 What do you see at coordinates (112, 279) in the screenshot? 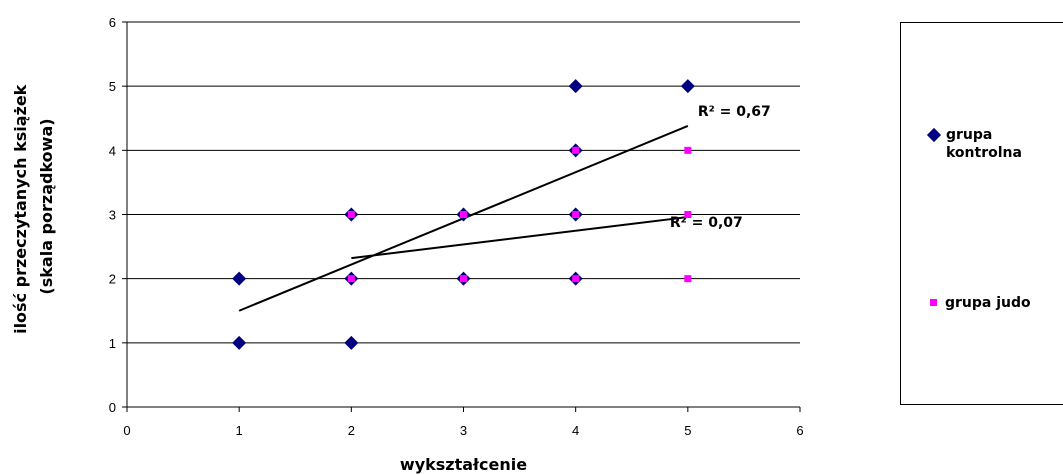
I see `y-tick-label: 2` at bounding box center [112, 279].